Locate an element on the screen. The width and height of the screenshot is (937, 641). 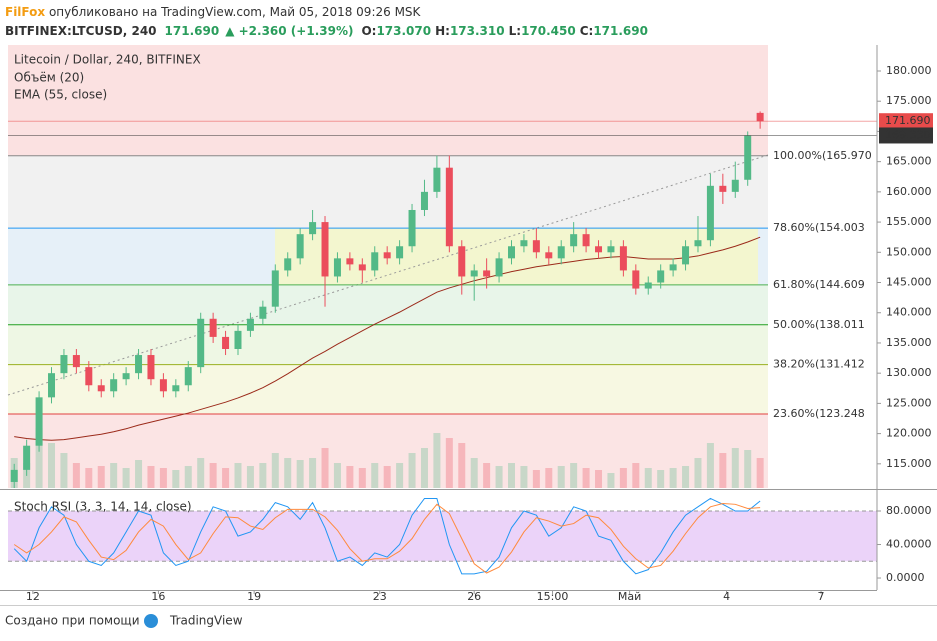
y-tick-label: 130.000 is located at coordinates (909, 372).